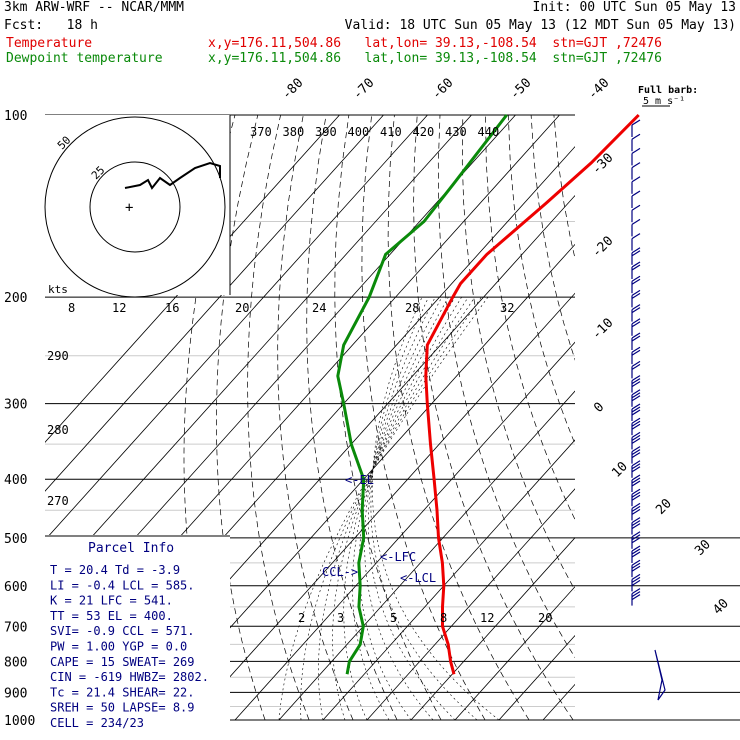 This screenshot has height=740, width=740. Describe the element at coordinates (131, 548) in the screenshot. I see `parcel-info-title: Parcel Info` at that location.